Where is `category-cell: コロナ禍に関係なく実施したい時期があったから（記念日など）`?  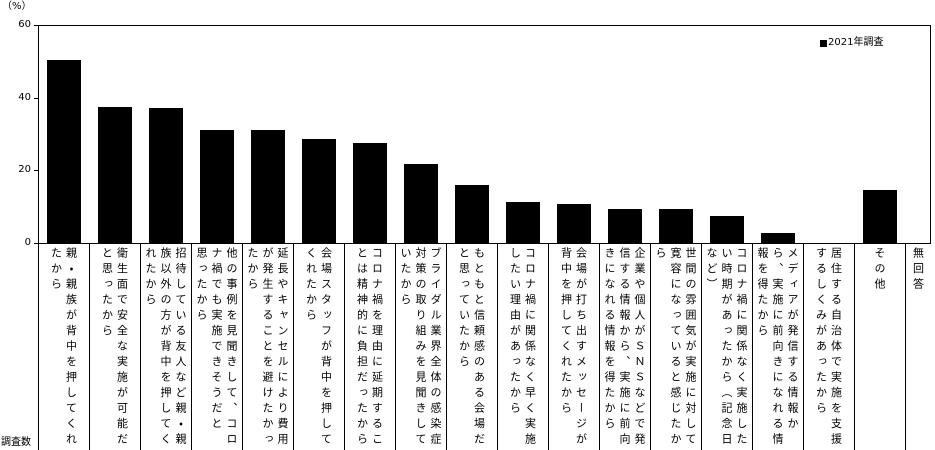 category-cell: コロナ禍に関係なく実施したい時期があったから（記念日など） is located at coordinates (726, 348).